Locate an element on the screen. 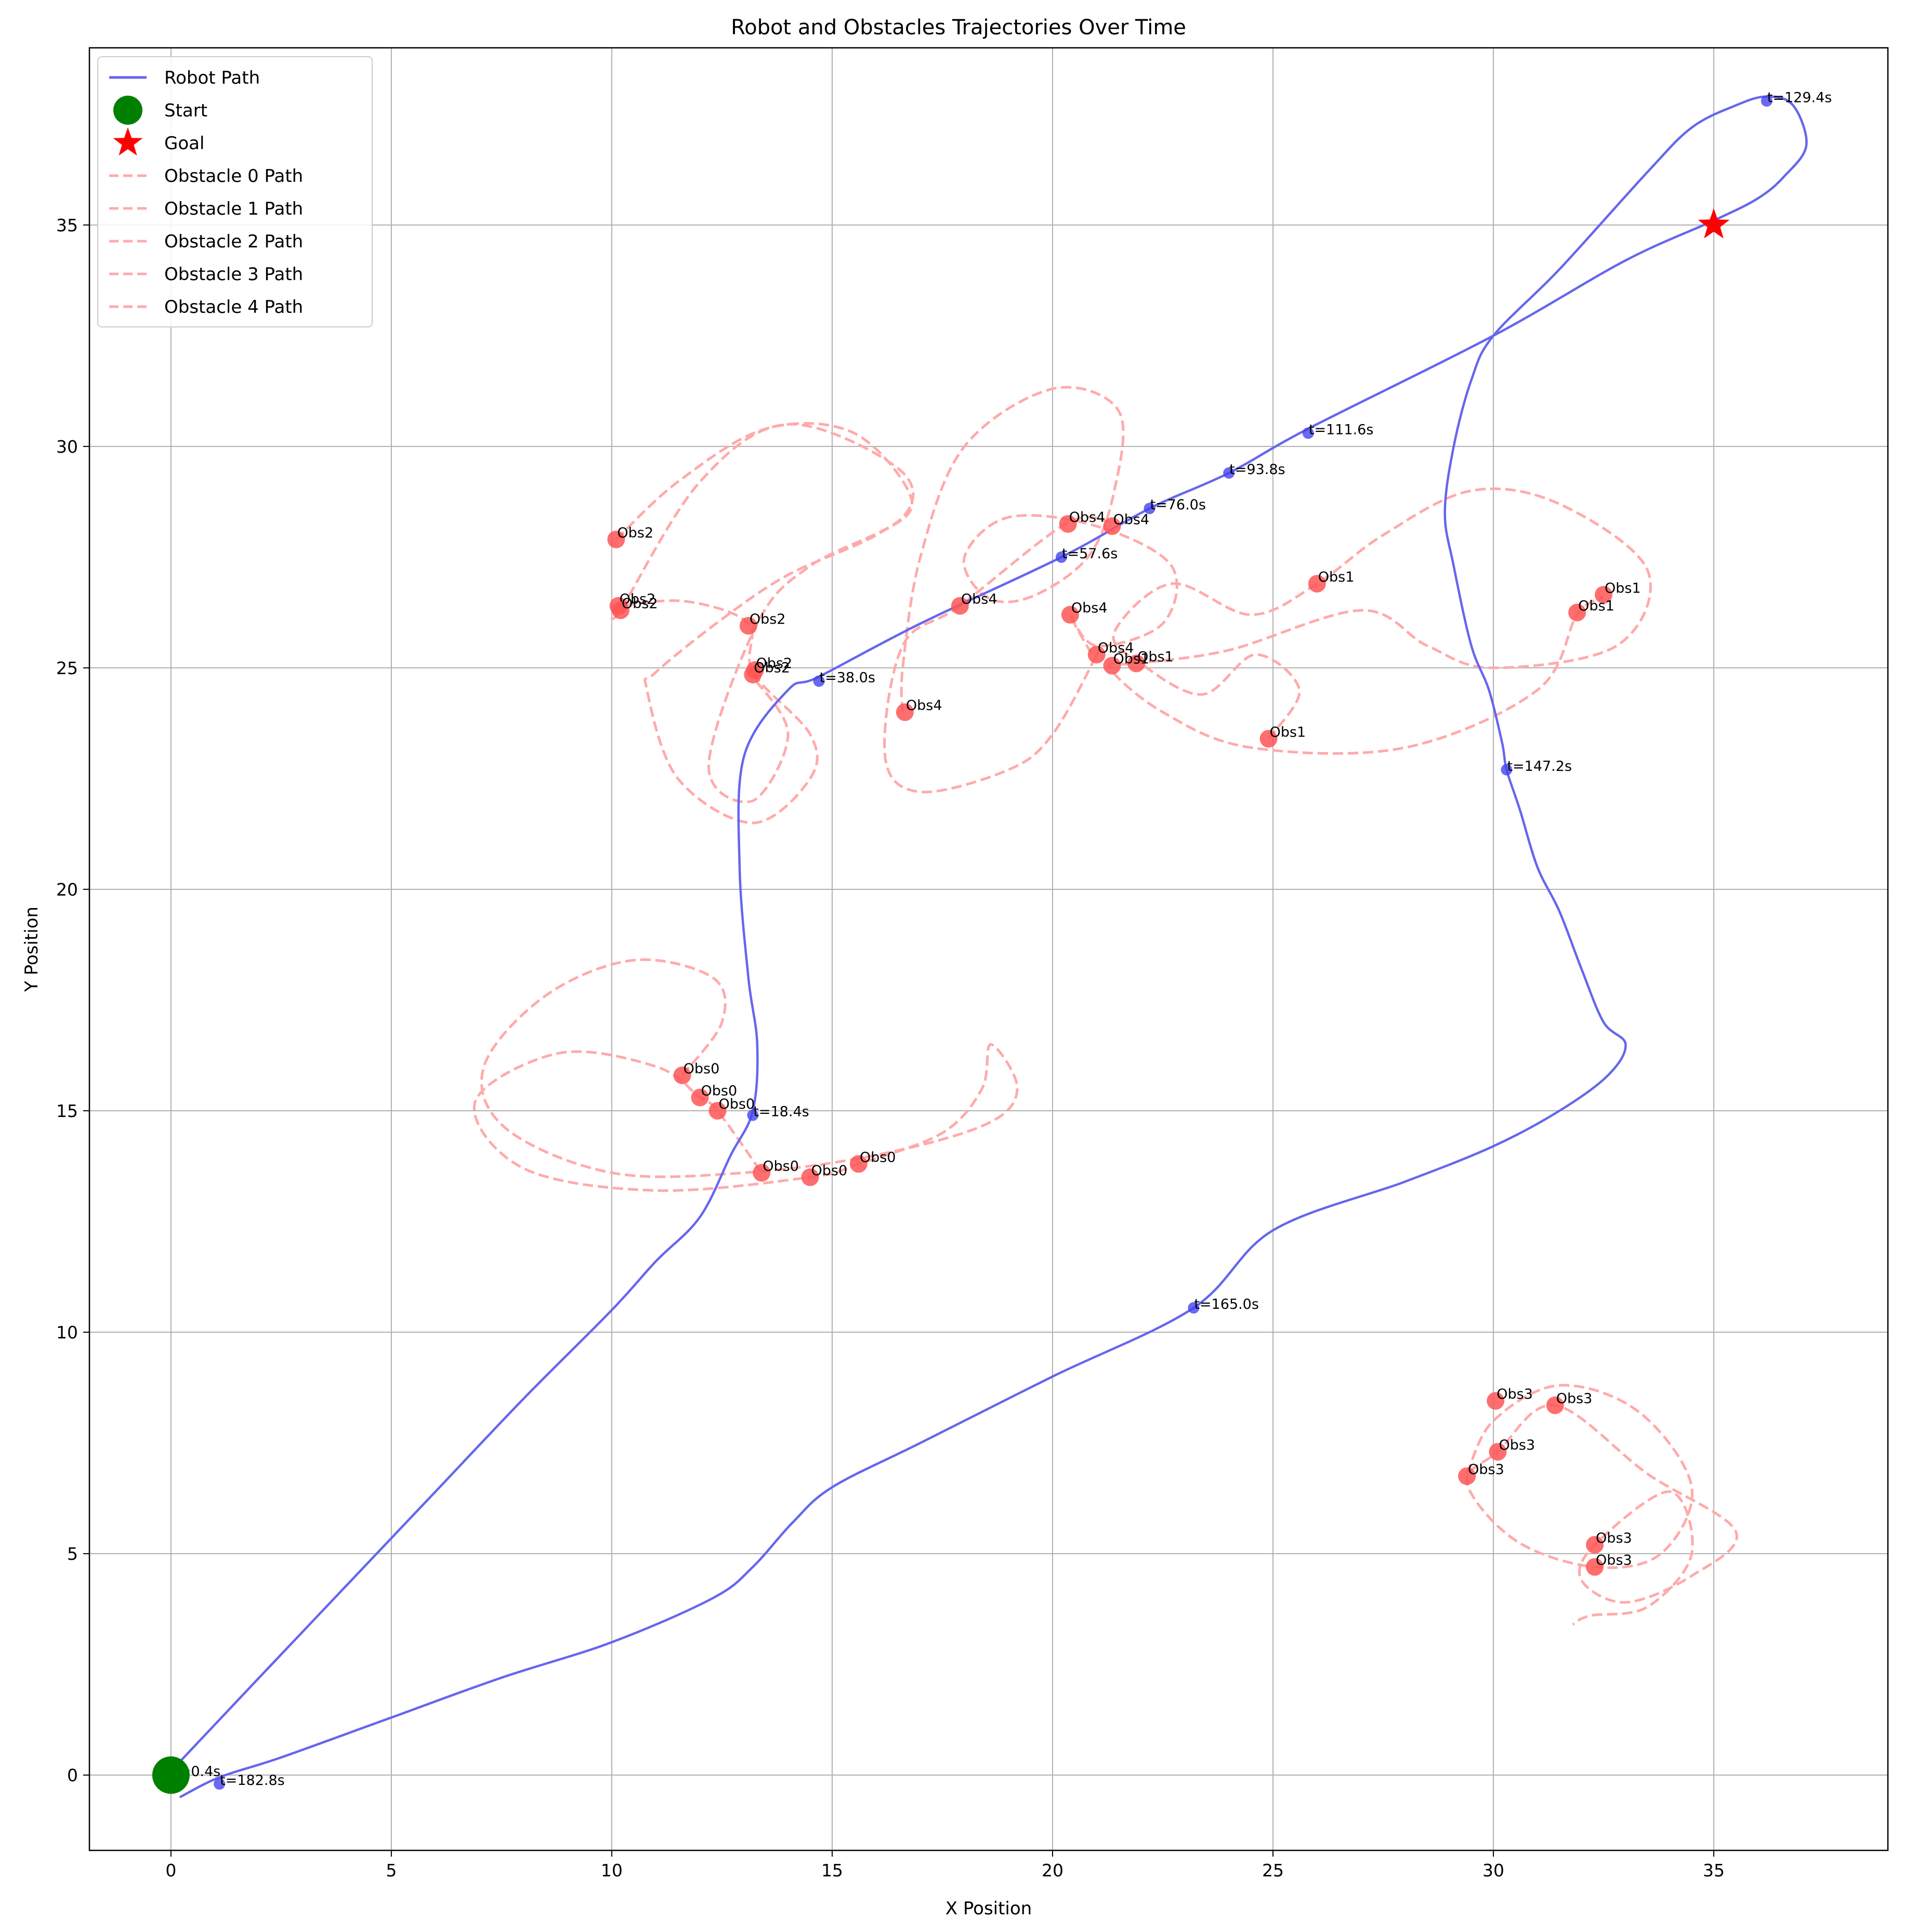  time-marker-label: t=111.6s is located at coordinates (1341, 430).